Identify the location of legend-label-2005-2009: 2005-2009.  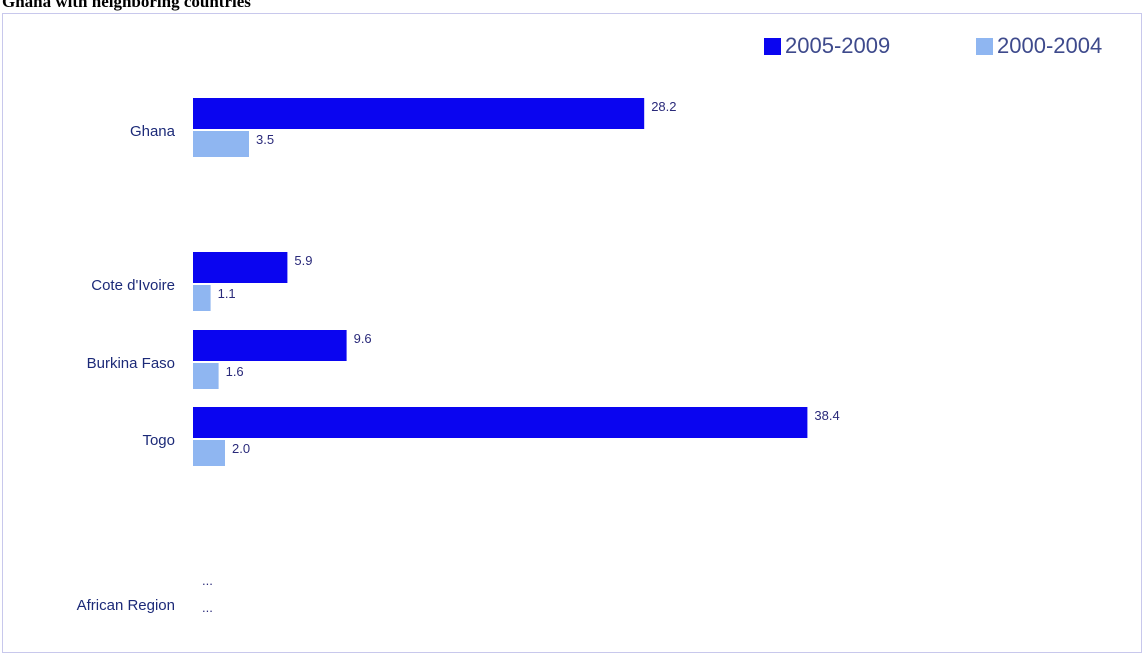
(838, 45).